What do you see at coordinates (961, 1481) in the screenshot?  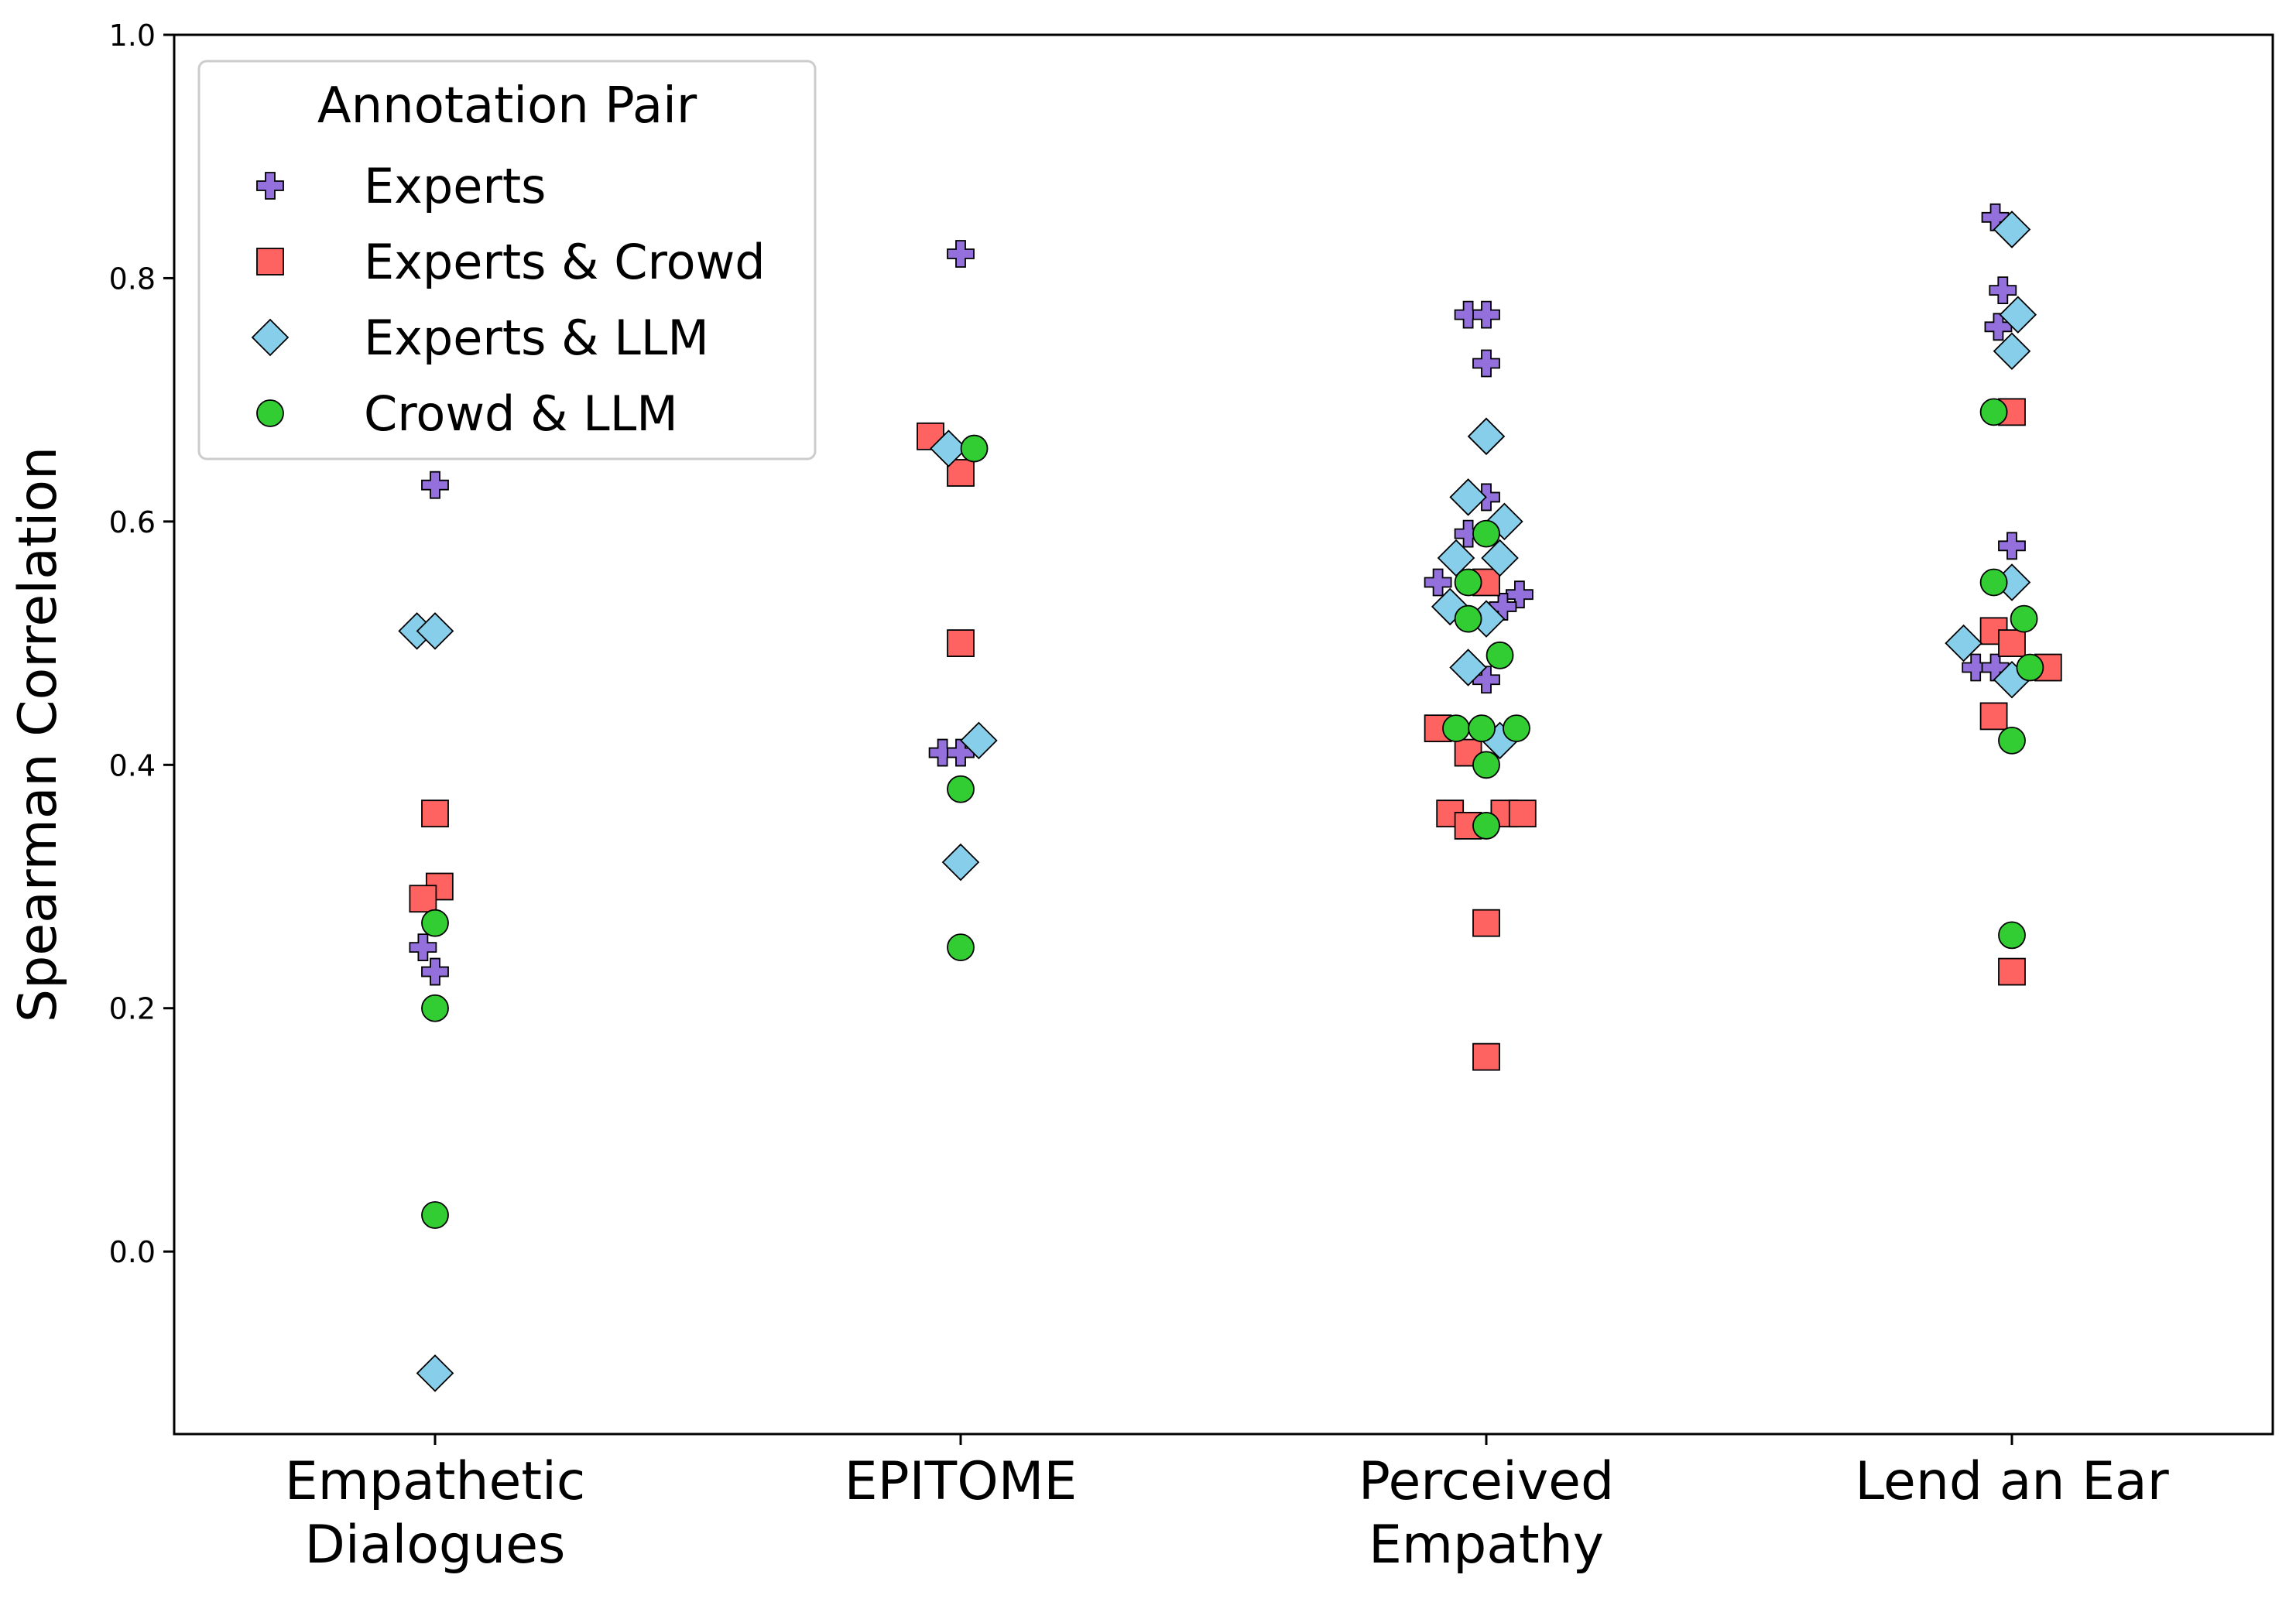 I see `x-tick-label: EPITOME` at bounding box center [961, 1481].